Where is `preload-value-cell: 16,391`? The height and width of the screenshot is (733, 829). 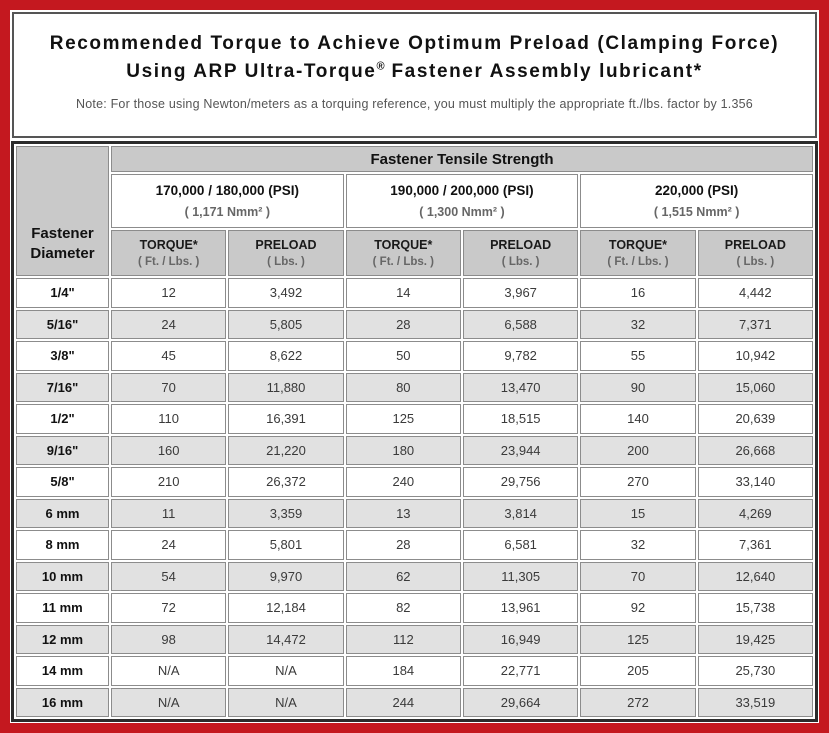 preload-value-cell: 16,391 is located at coordinates (286, 419).